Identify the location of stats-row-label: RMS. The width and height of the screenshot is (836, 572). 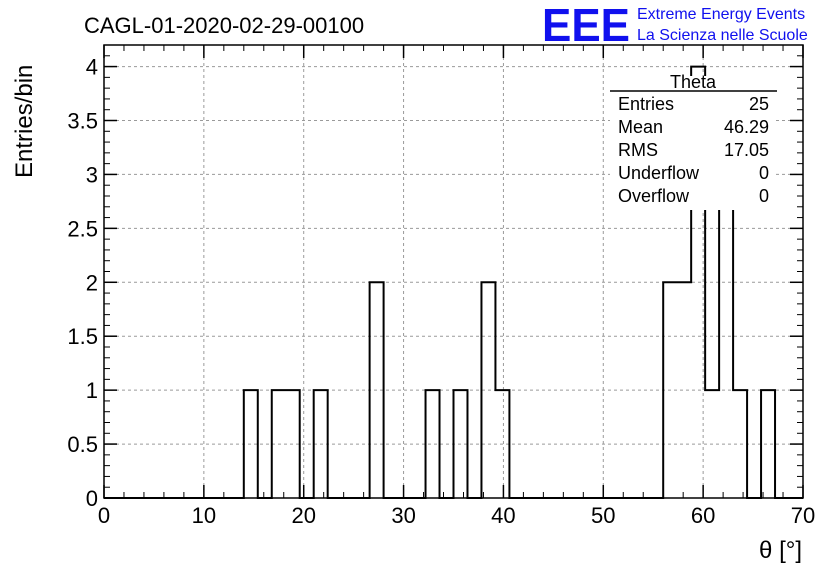
(638, 150).